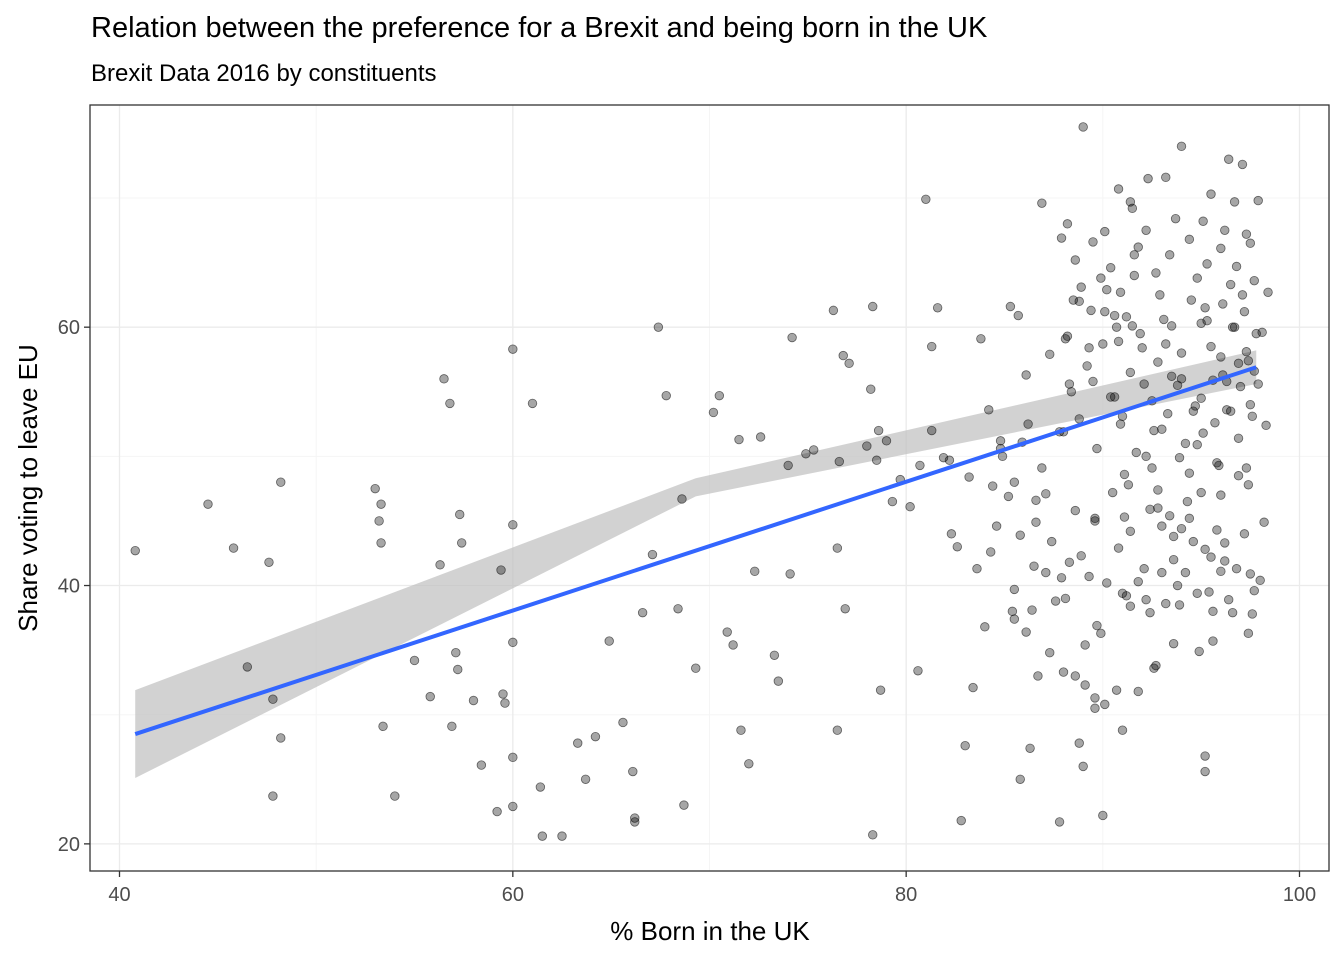  Describe the element at coordinates (119, 895) in the screenshot. I see `x-tick-label: 40` at that location.